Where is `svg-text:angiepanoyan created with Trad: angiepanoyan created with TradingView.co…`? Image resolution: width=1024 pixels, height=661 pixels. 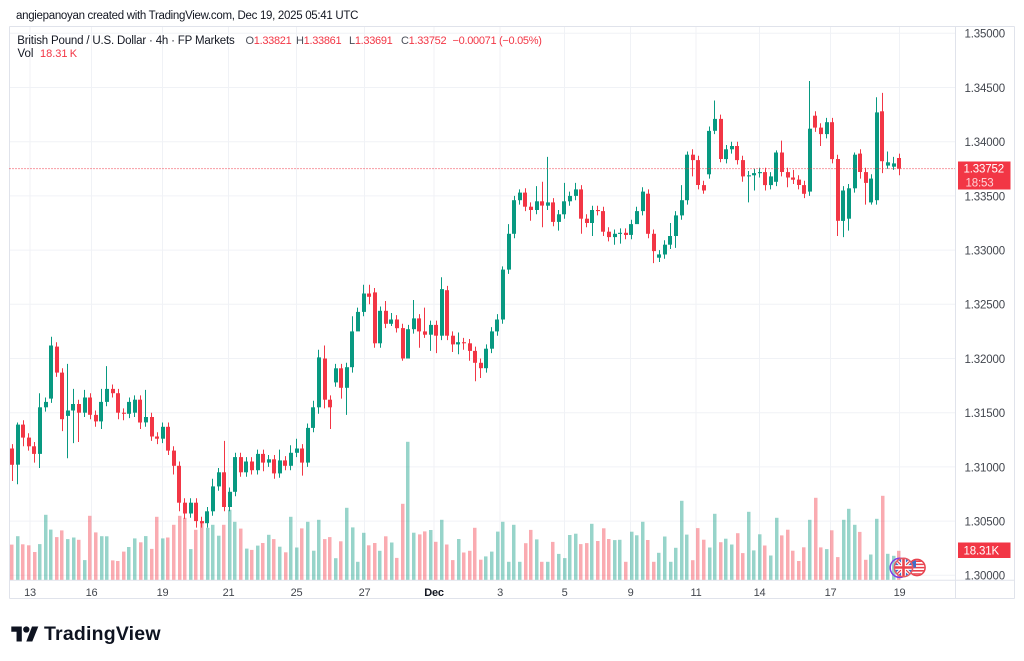
svg-text:angiepanoyan created with Trad: angiepanoyan created with TradingView.co… is located at coordinates (187, 16).